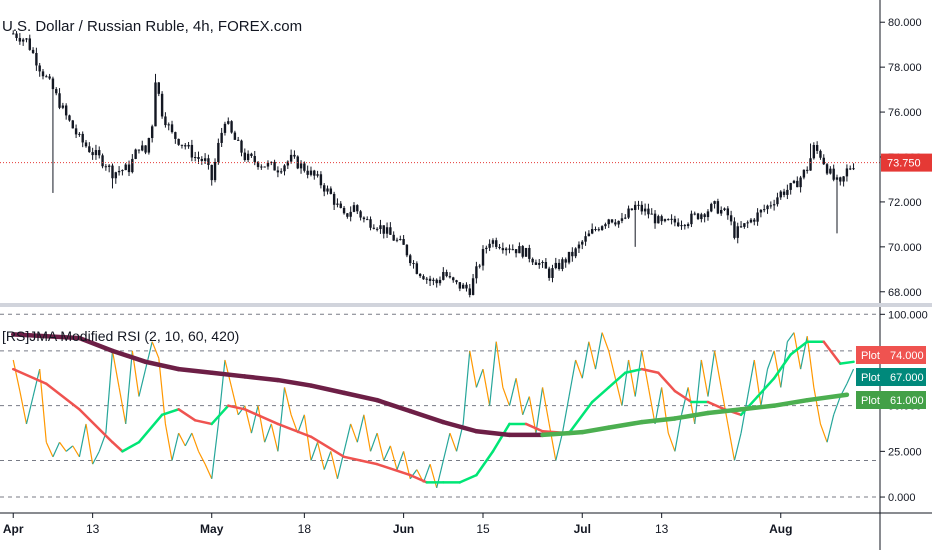  What do you see at coordinates (662, 529) in the screenshot?
I see `time-tick-label: 13` at bounding box center [662, 529].